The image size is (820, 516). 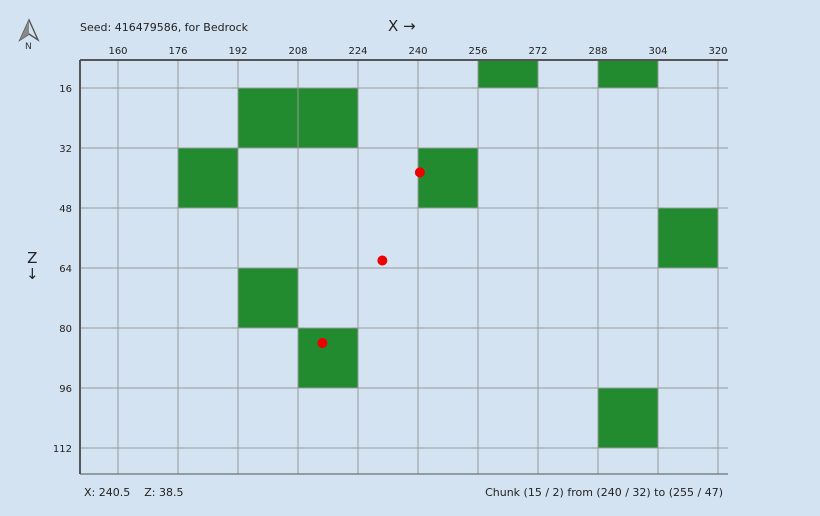 What do you see at coordinates (237, 51) in the screenshot?
I see `x-tick-label: 192` at bounding box center [237, 51].